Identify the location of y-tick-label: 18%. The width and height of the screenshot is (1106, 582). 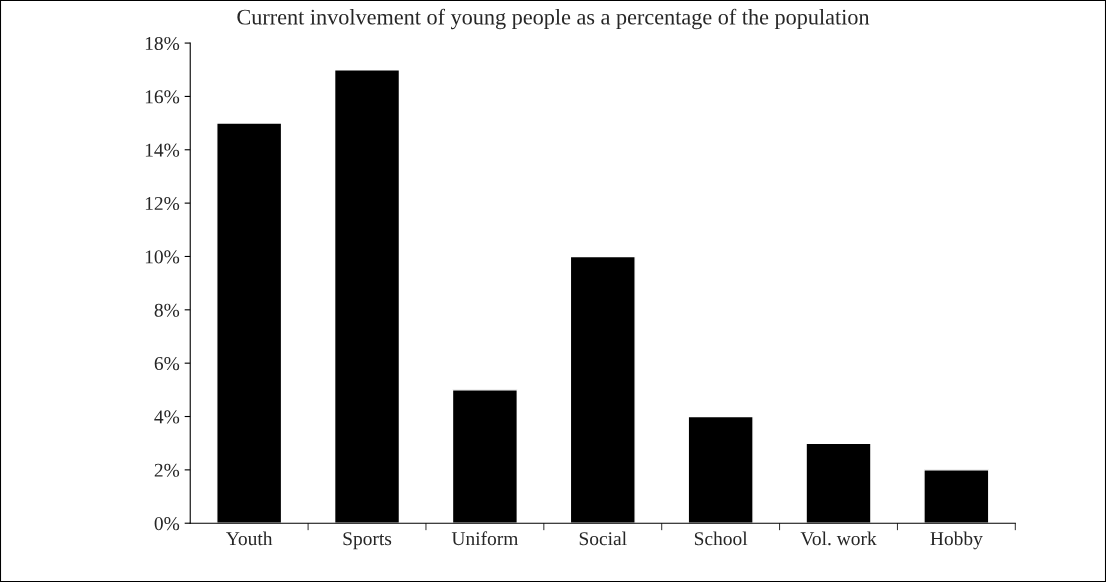
(162, 43).